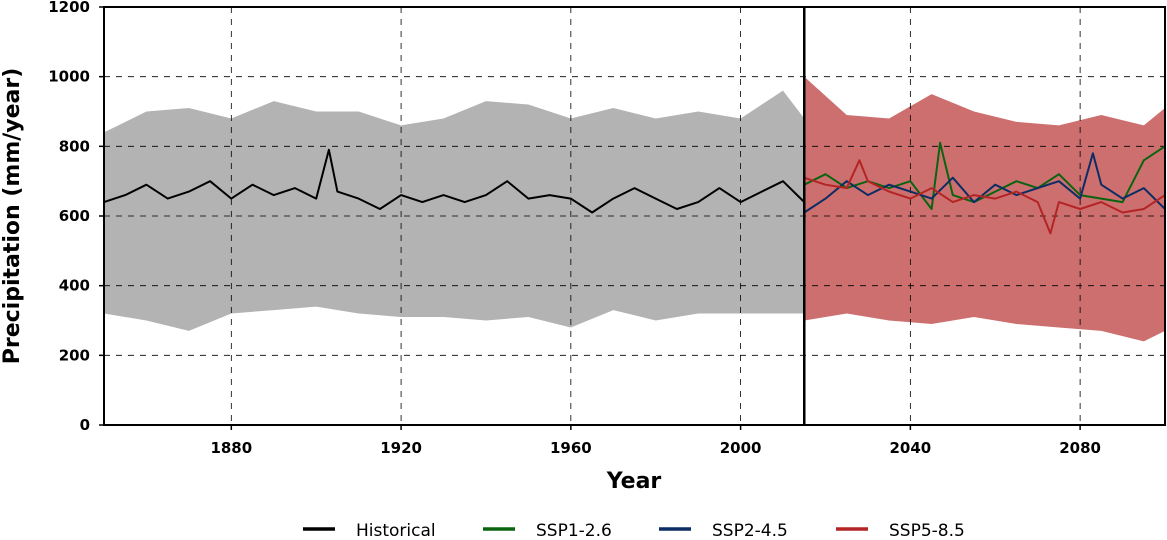  What do you see at coordinates (74, 146) in the screenshot?
I see `y-tick-label: 800` at bounding box center [74, 146].